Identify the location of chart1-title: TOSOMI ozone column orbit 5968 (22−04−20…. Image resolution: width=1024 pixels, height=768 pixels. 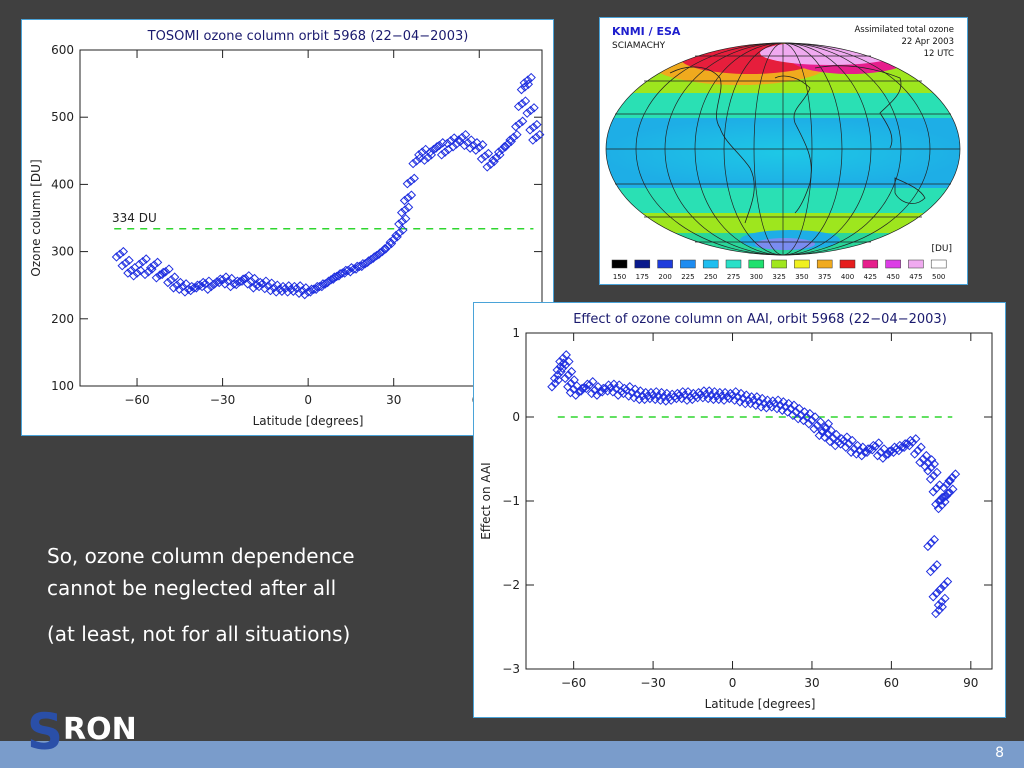
(308, 36).